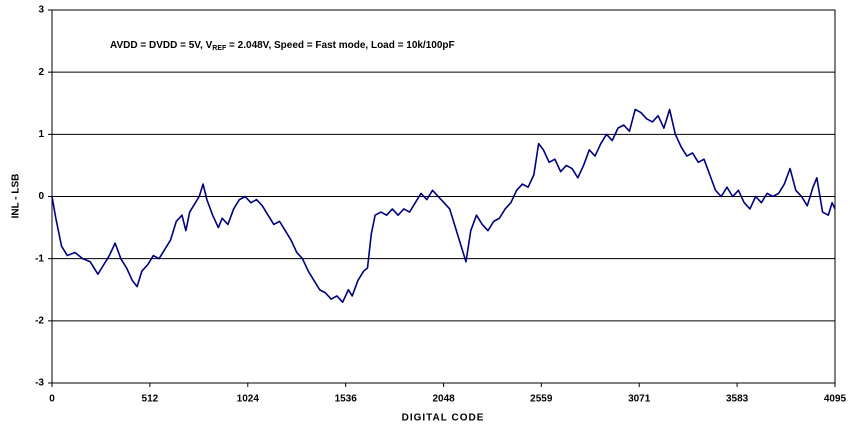  I want to click on x-tick-label: 2559, so click(541, 399).